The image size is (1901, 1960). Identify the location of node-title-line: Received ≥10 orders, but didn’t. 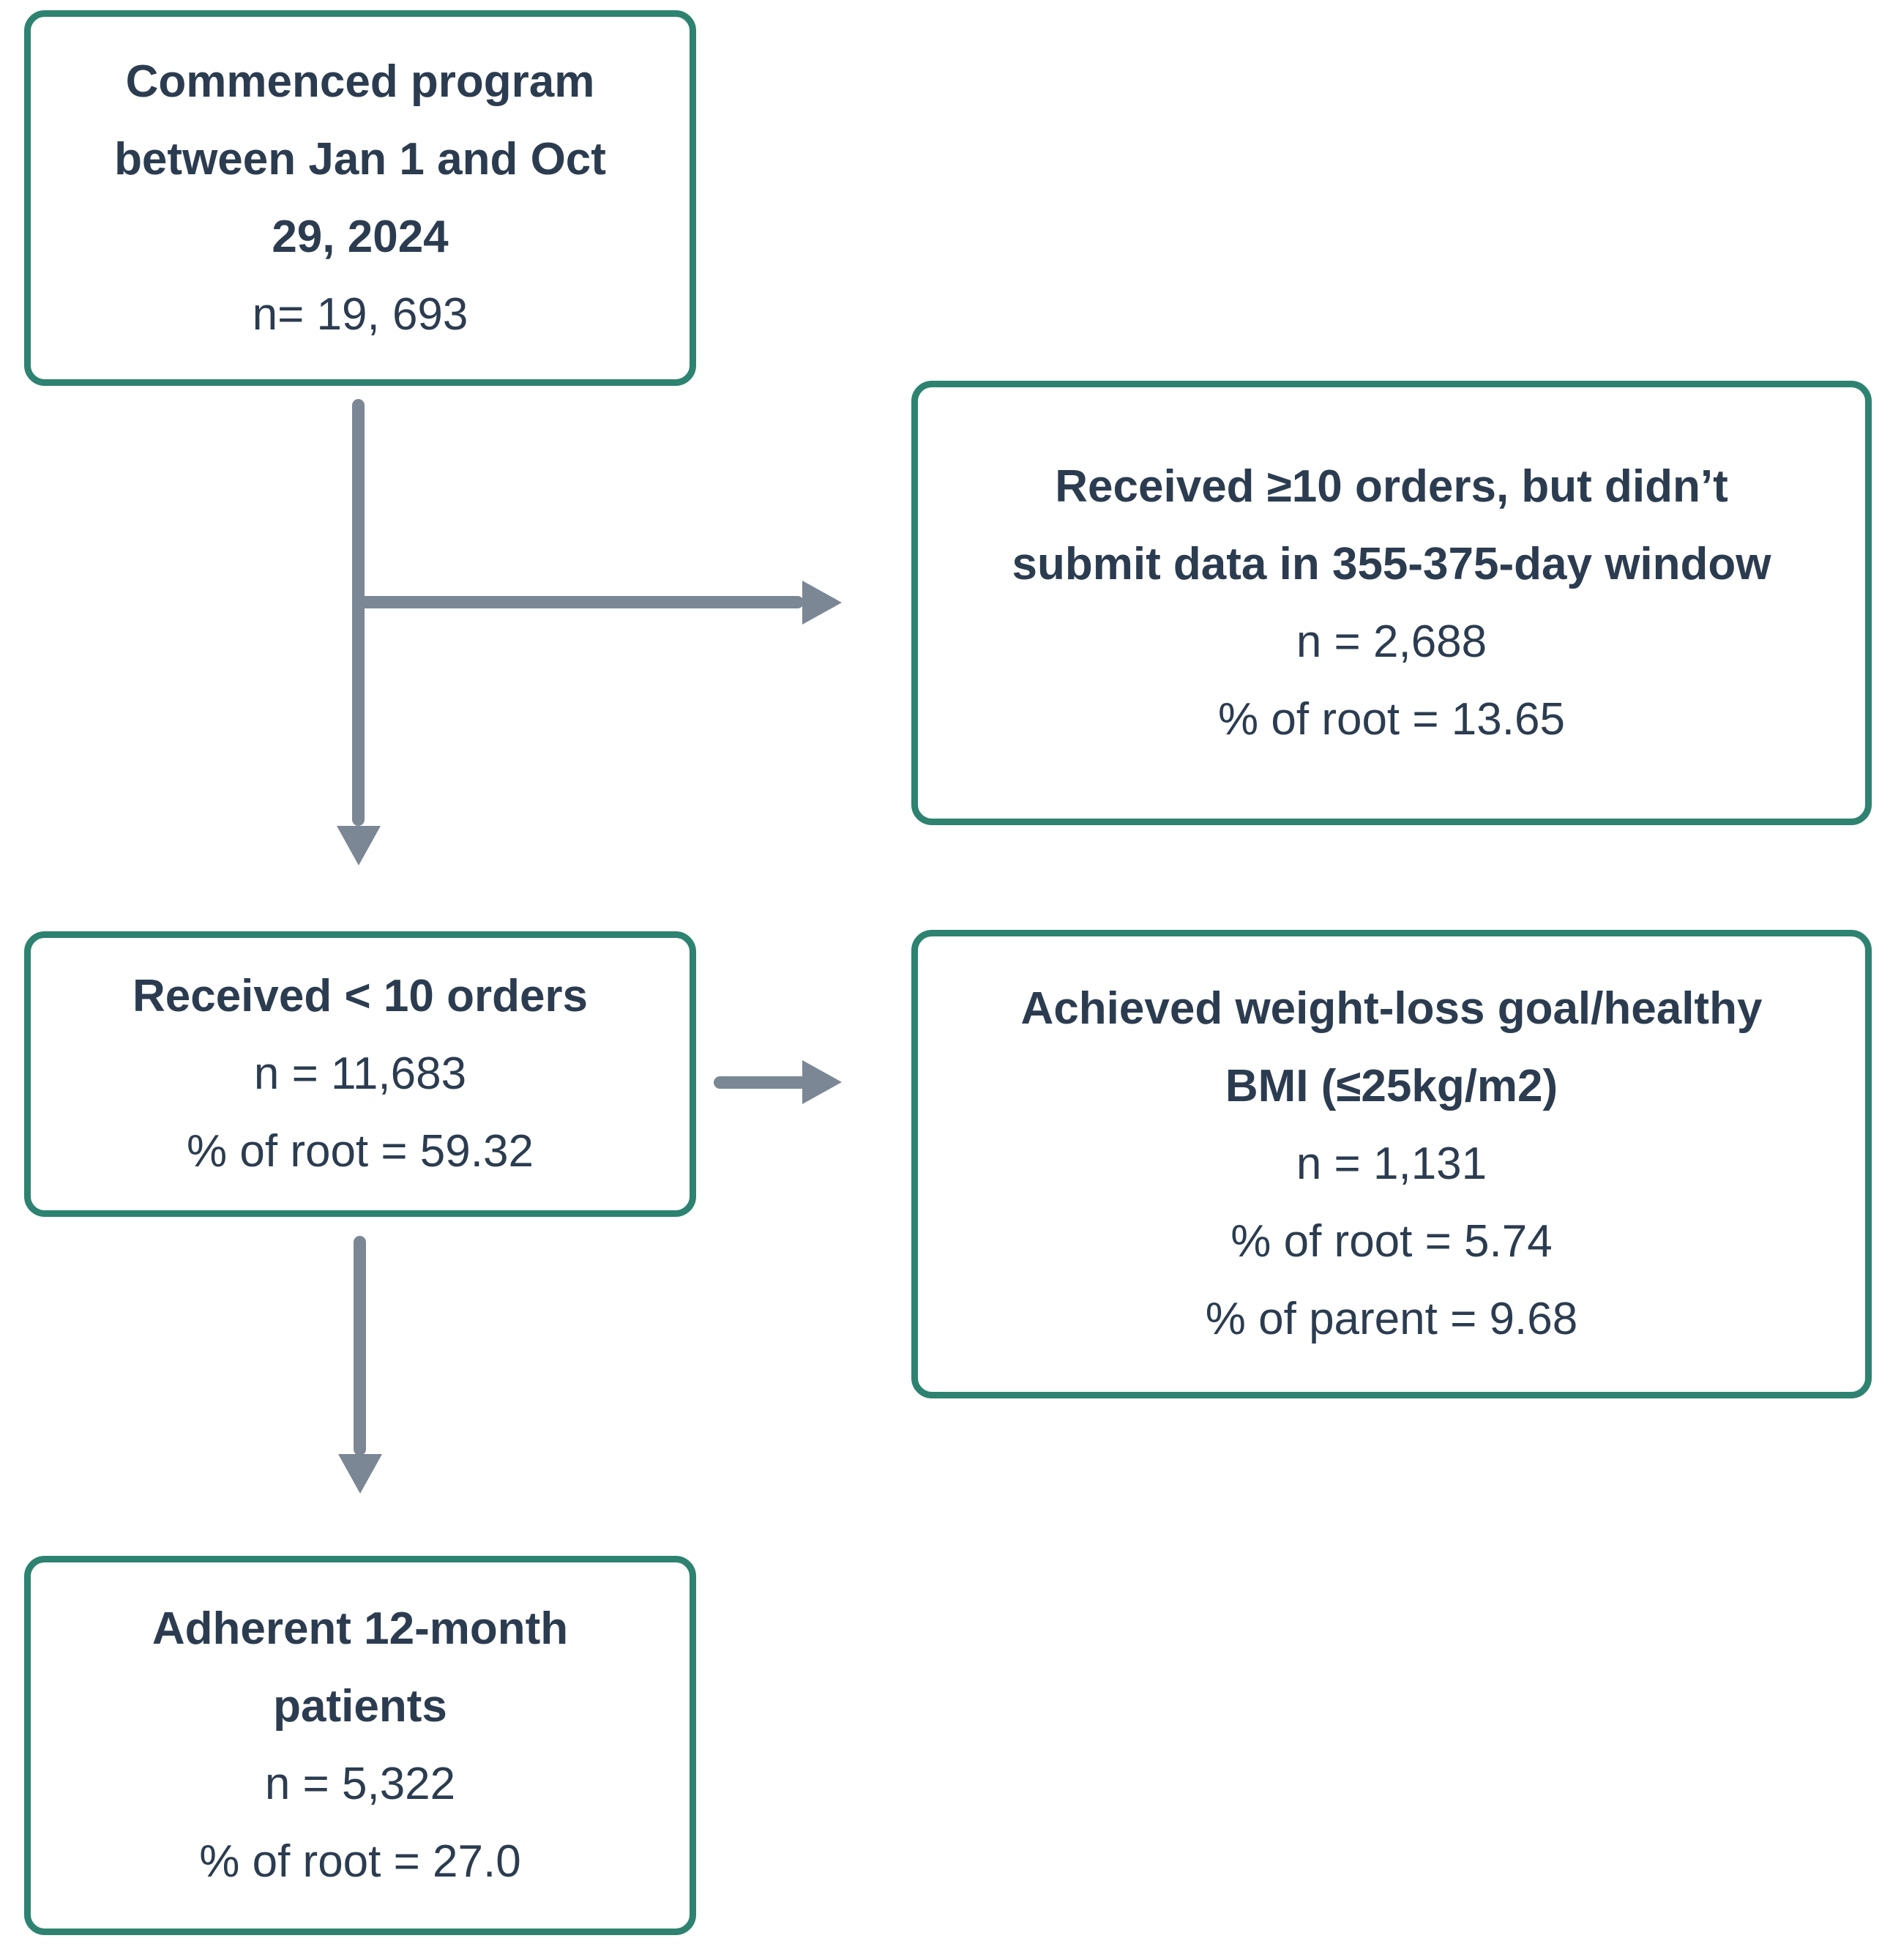
(1391, 486).